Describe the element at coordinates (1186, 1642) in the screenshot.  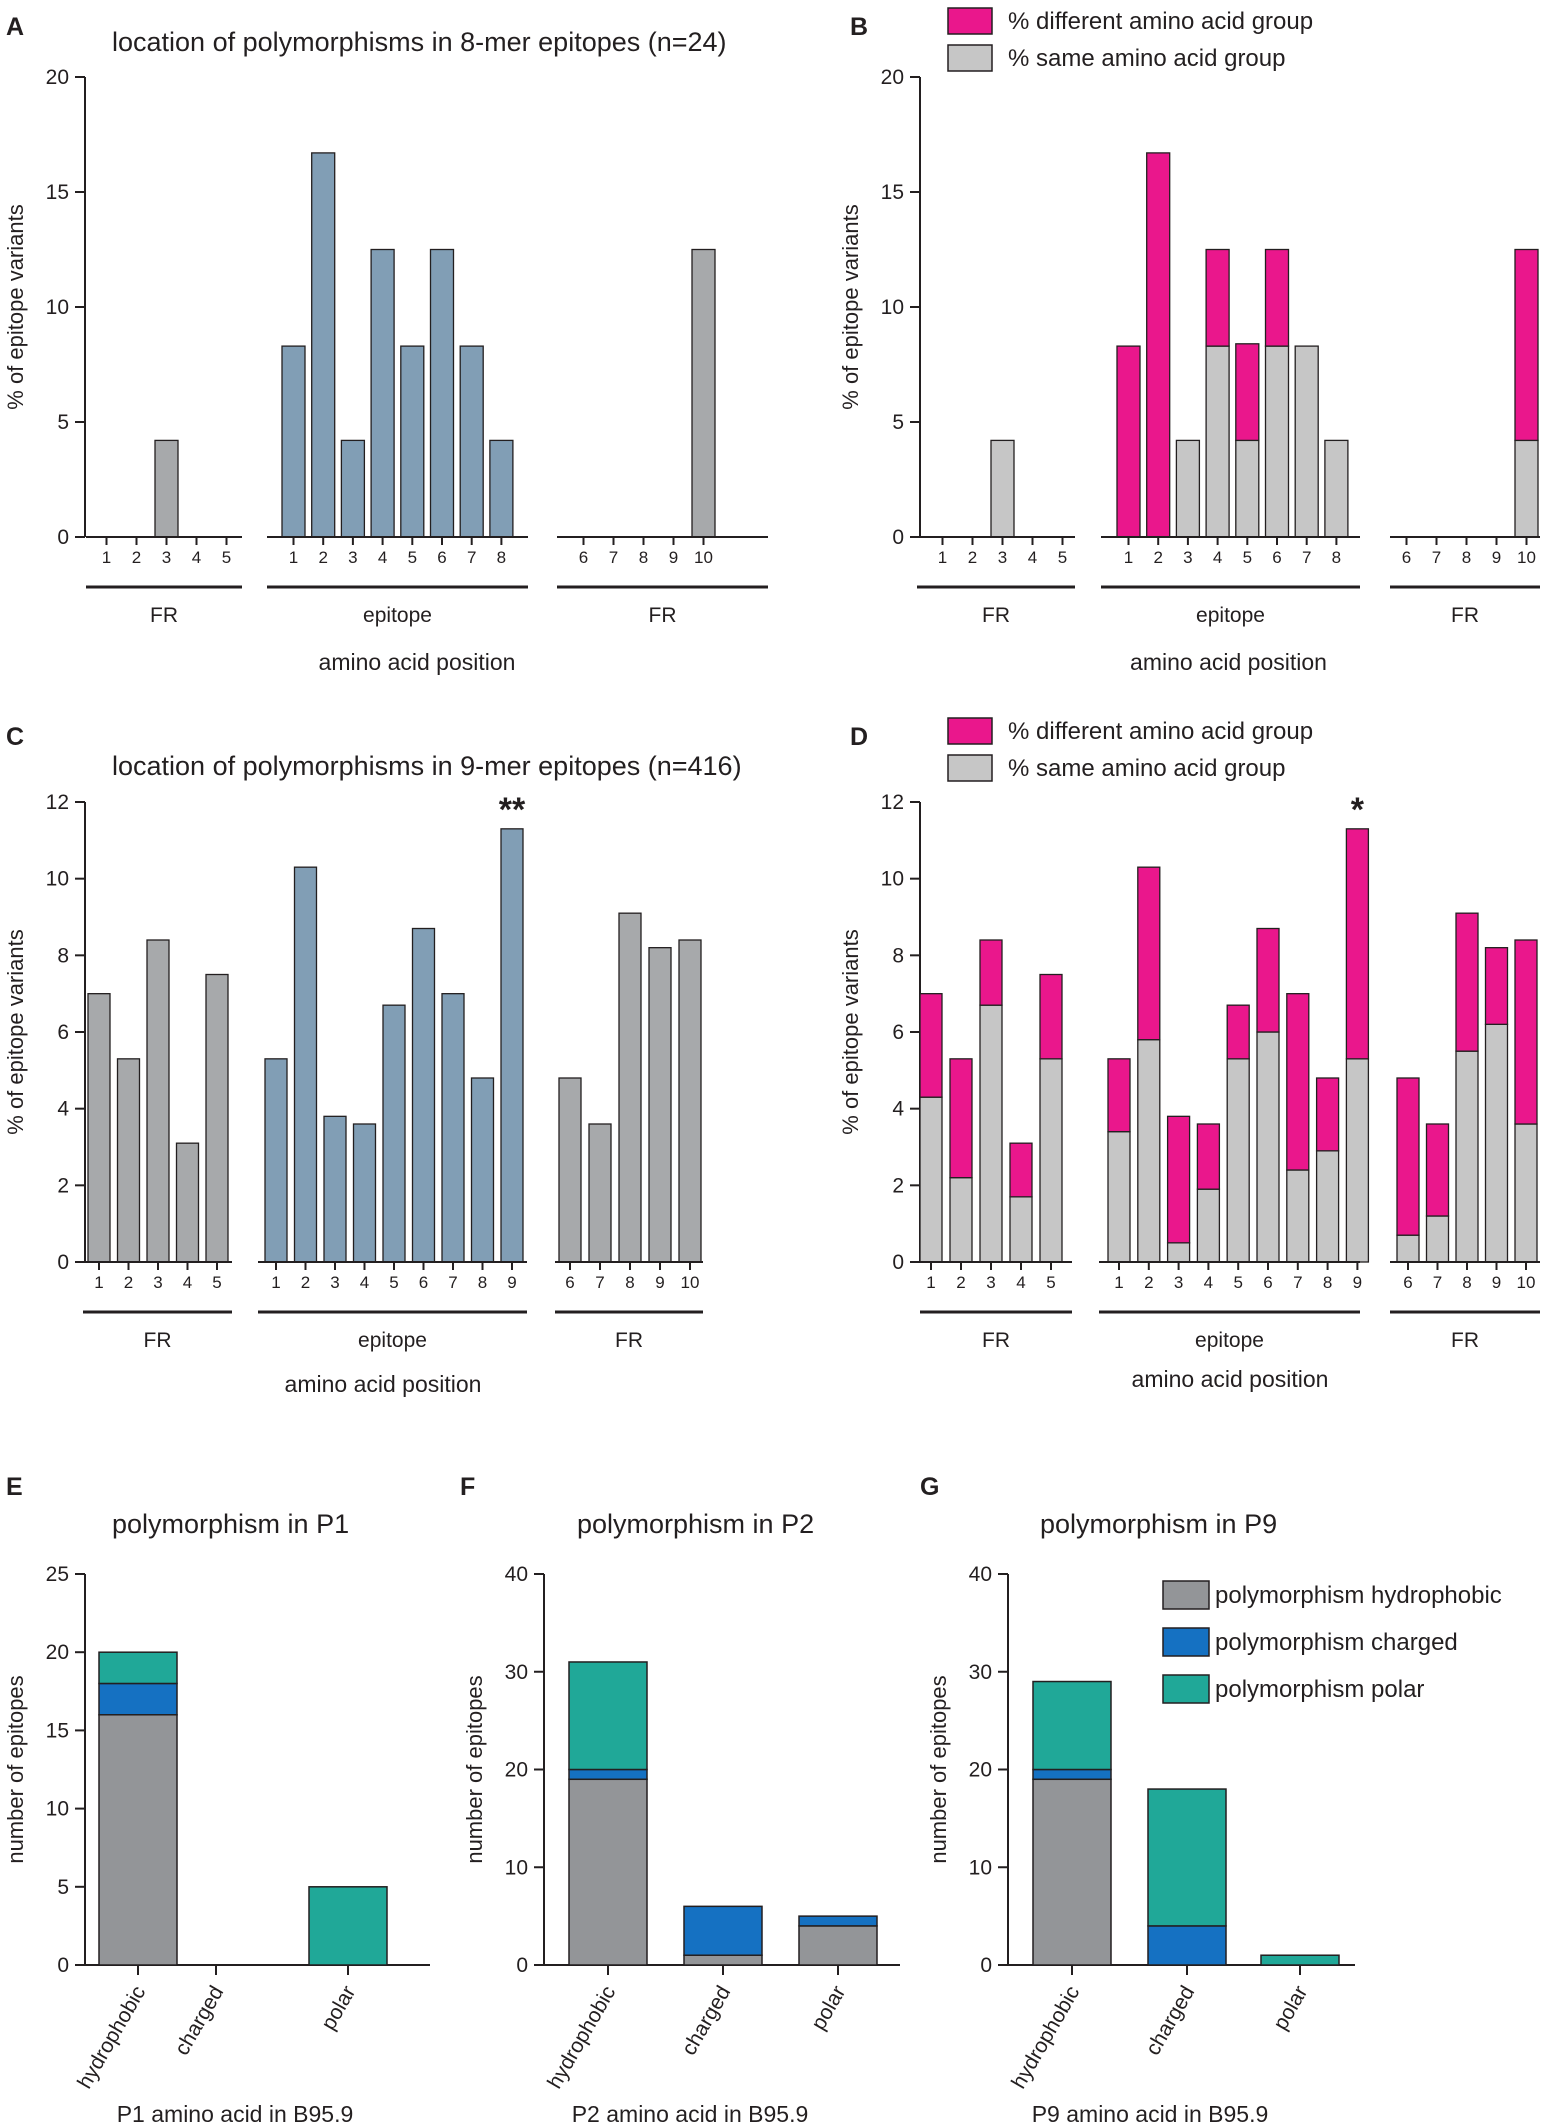
I see `legend-swatch` at that location.